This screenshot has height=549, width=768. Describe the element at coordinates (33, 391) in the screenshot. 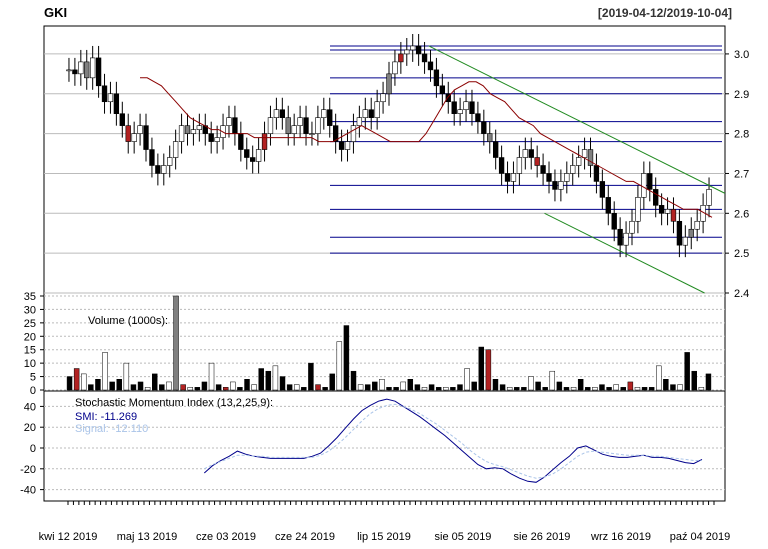

I see `volume-tick-label: 0` at that location.